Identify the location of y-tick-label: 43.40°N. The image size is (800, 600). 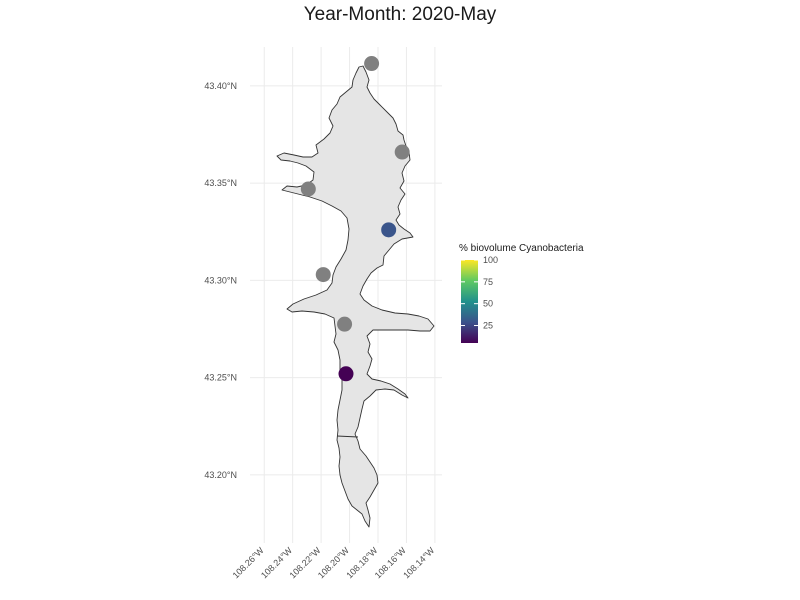
(220, 86).